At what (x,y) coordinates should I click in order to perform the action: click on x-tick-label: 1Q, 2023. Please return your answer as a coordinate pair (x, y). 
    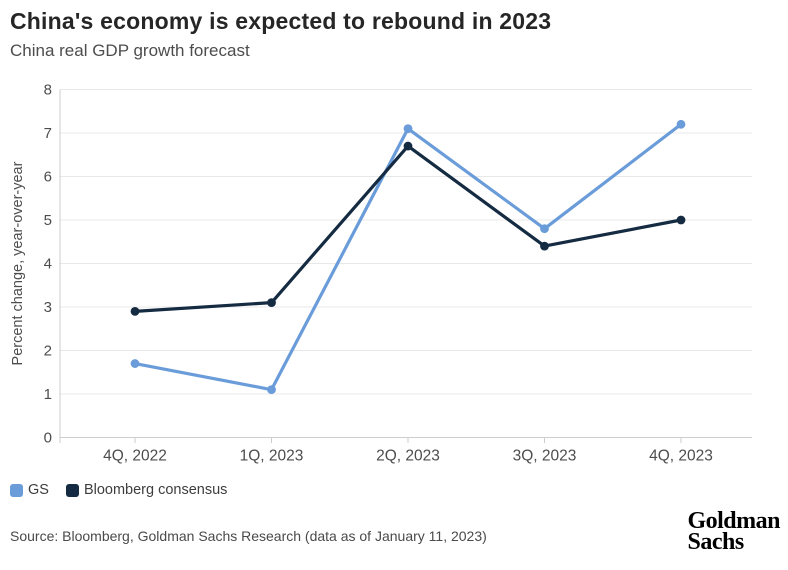
    Looking at the image, I should click on (272, 456).